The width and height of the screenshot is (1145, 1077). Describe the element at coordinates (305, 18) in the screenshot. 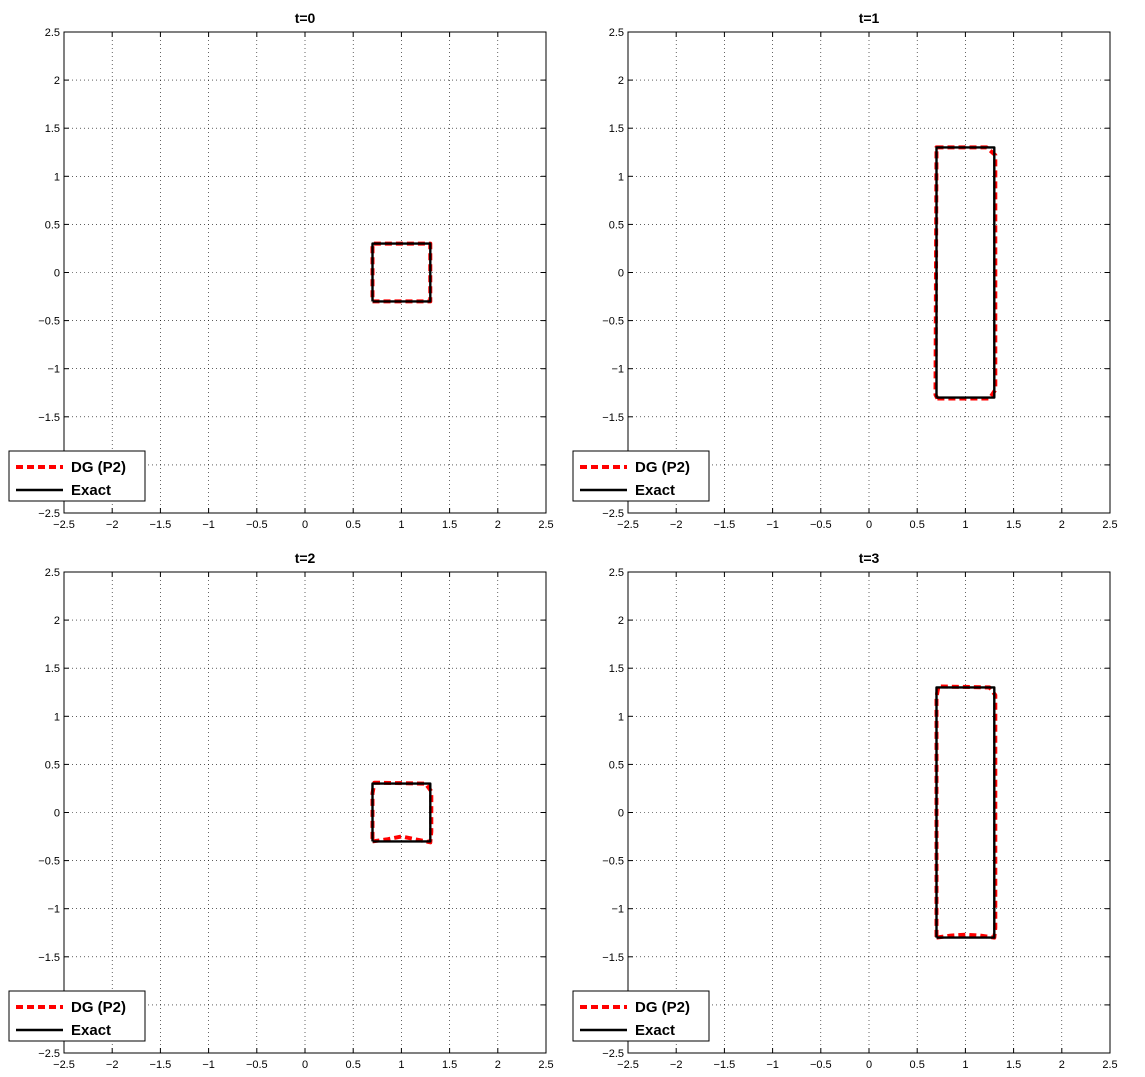

I see `panel-title: t=0` at that location.